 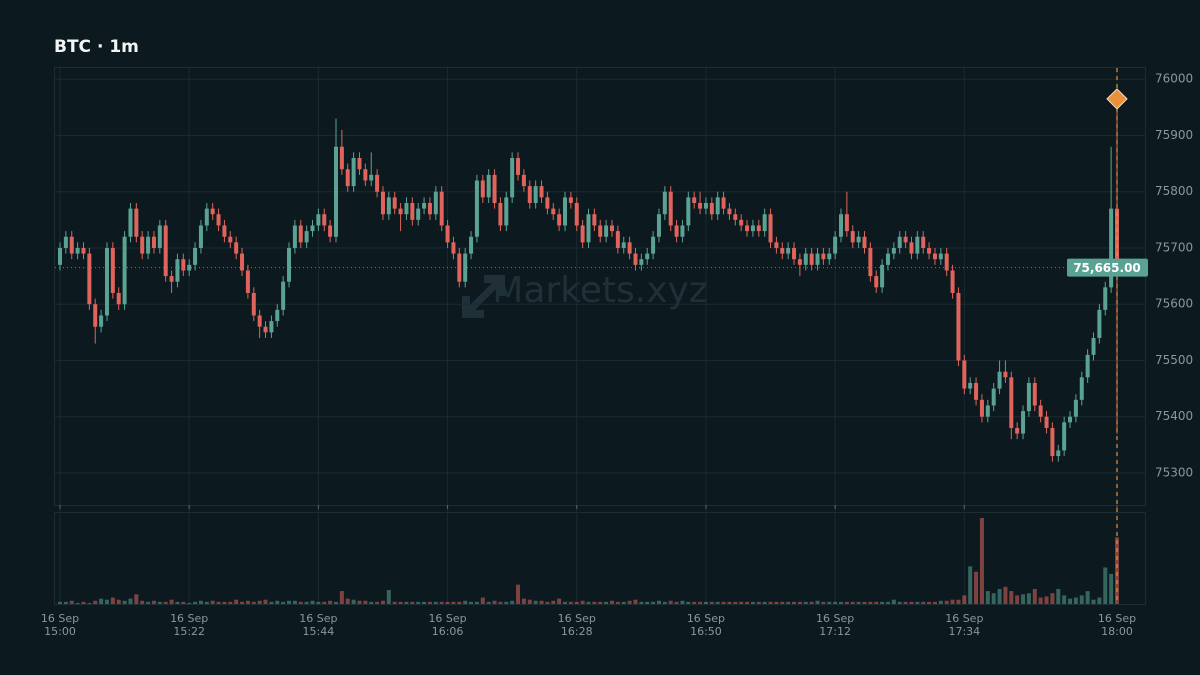 What do you see at coordinates (706, 631) in the screenshot?
I see `x-tick-label: 16:50` at bounding box center [706, 631].